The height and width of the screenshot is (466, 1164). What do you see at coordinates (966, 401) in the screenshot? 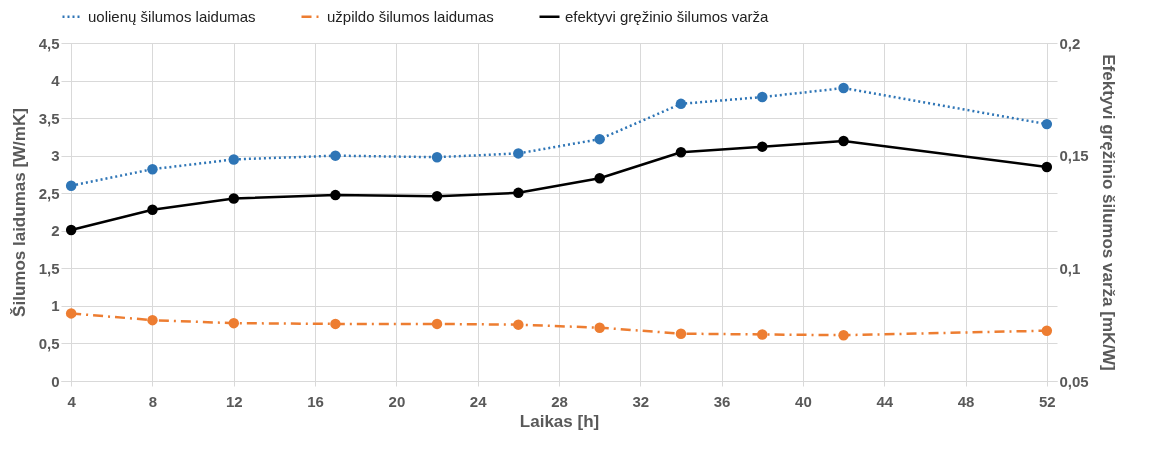
I see `x-tick-label: 48` at bounding box center [966, 401].